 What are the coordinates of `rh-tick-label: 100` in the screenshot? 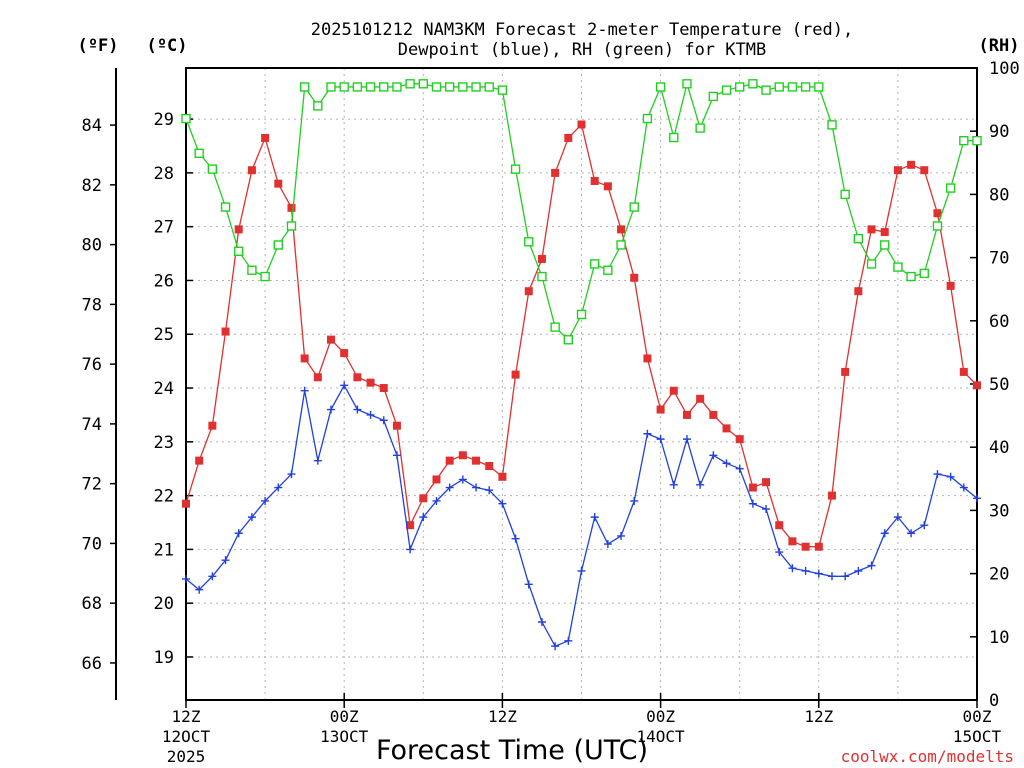 It's located at (1004, 69).